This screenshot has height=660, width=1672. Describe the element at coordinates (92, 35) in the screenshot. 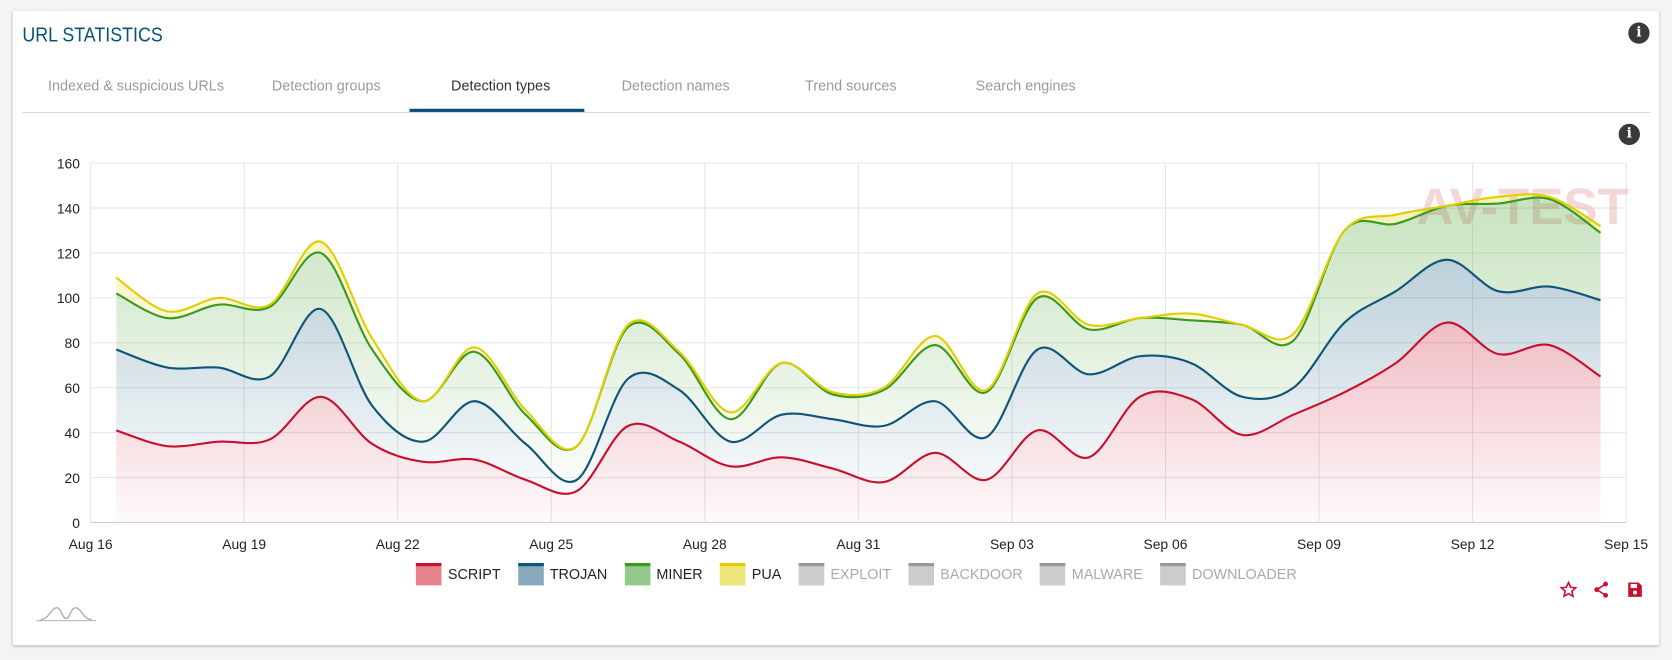

I see `page-title: URL STATISTICS` at that location.